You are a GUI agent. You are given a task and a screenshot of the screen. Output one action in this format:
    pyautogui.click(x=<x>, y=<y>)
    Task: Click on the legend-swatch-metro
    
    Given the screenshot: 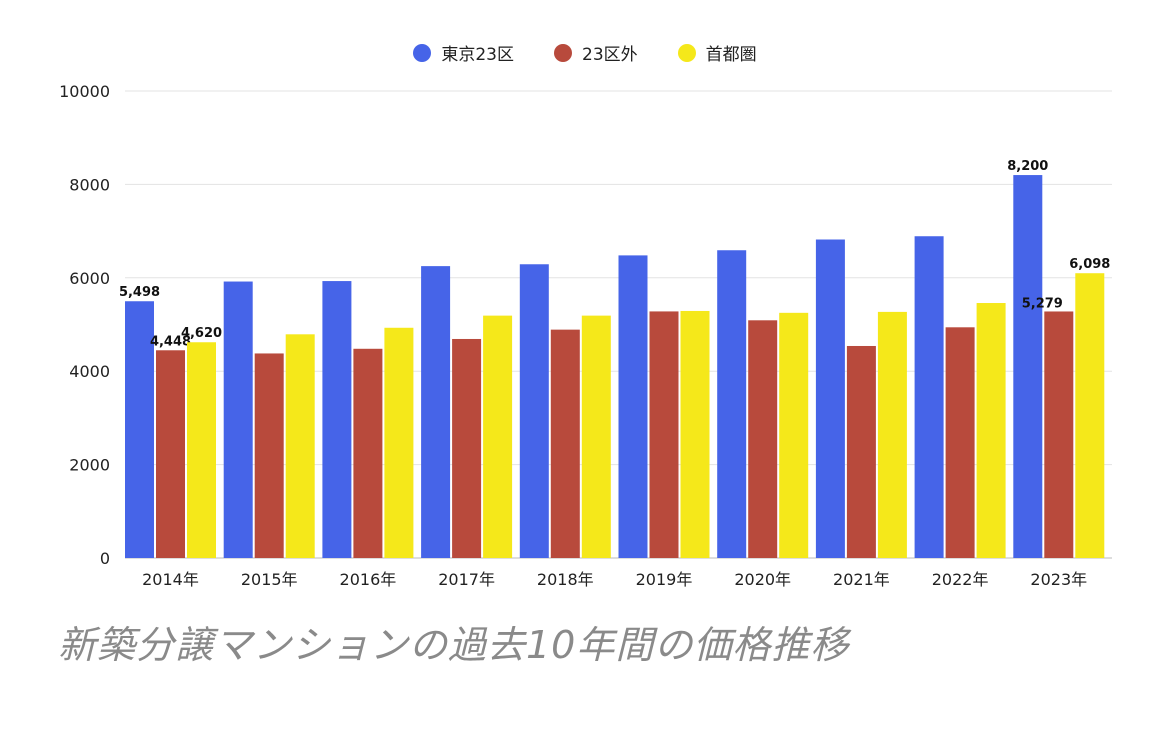 What is the action you would take?
    pyautogui.click(x=686, y=52)
    